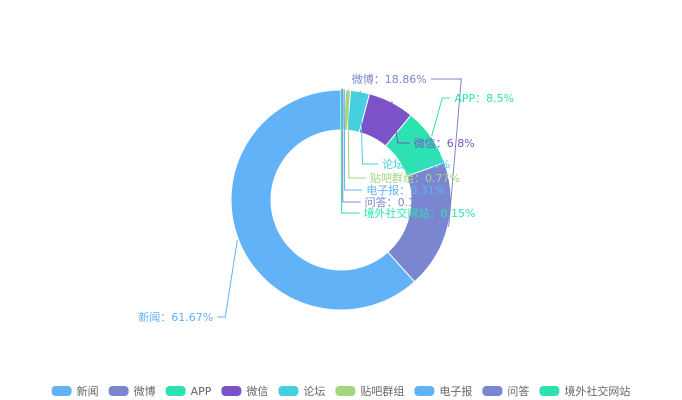  Describe the element at coordinates (455, 391) in the screenshot. I see `legend-label: 电子报` at that location.